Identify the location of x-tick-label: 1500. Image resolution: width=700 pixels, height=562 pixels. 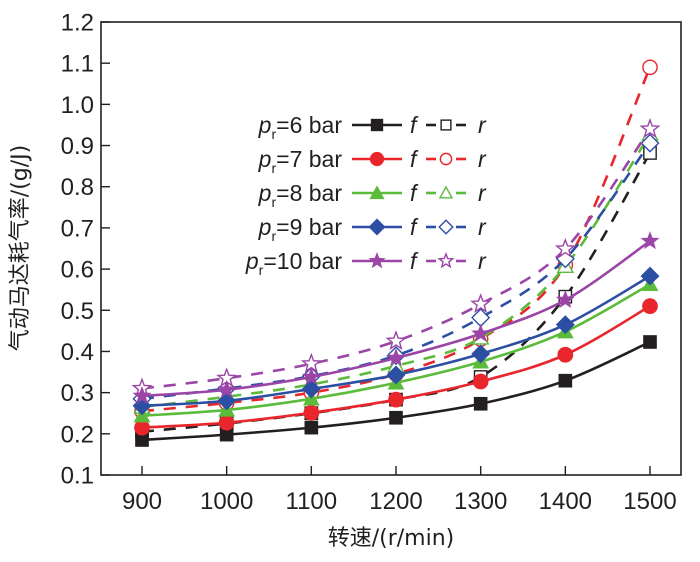
(649, 501).